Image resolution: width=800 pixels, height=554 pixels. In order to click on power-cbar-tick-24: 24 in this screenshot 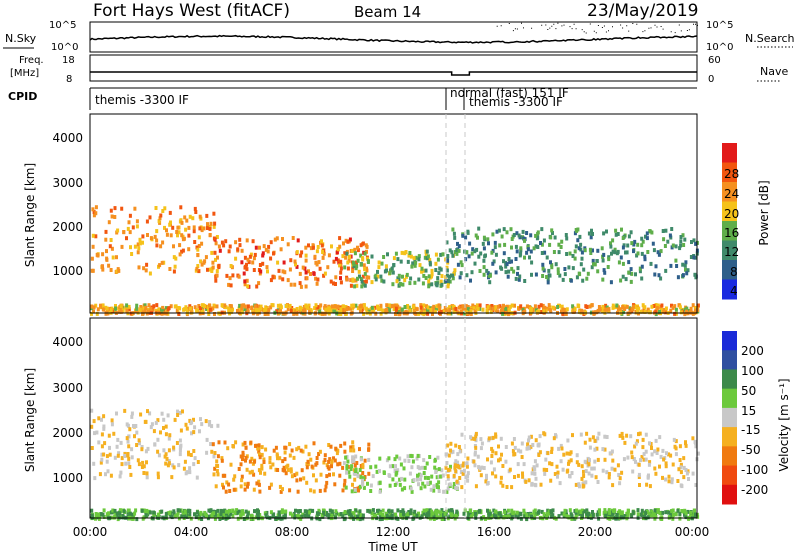, I will do `click(731, 194)`.